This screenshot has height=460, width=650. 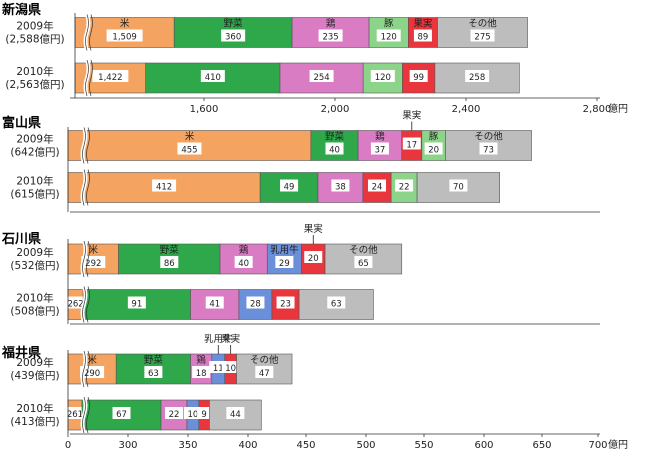 What do you see at coordinates (314, 229) in the screenshot?
I see `callout-label: 果実` at bounding box center [314, 229].